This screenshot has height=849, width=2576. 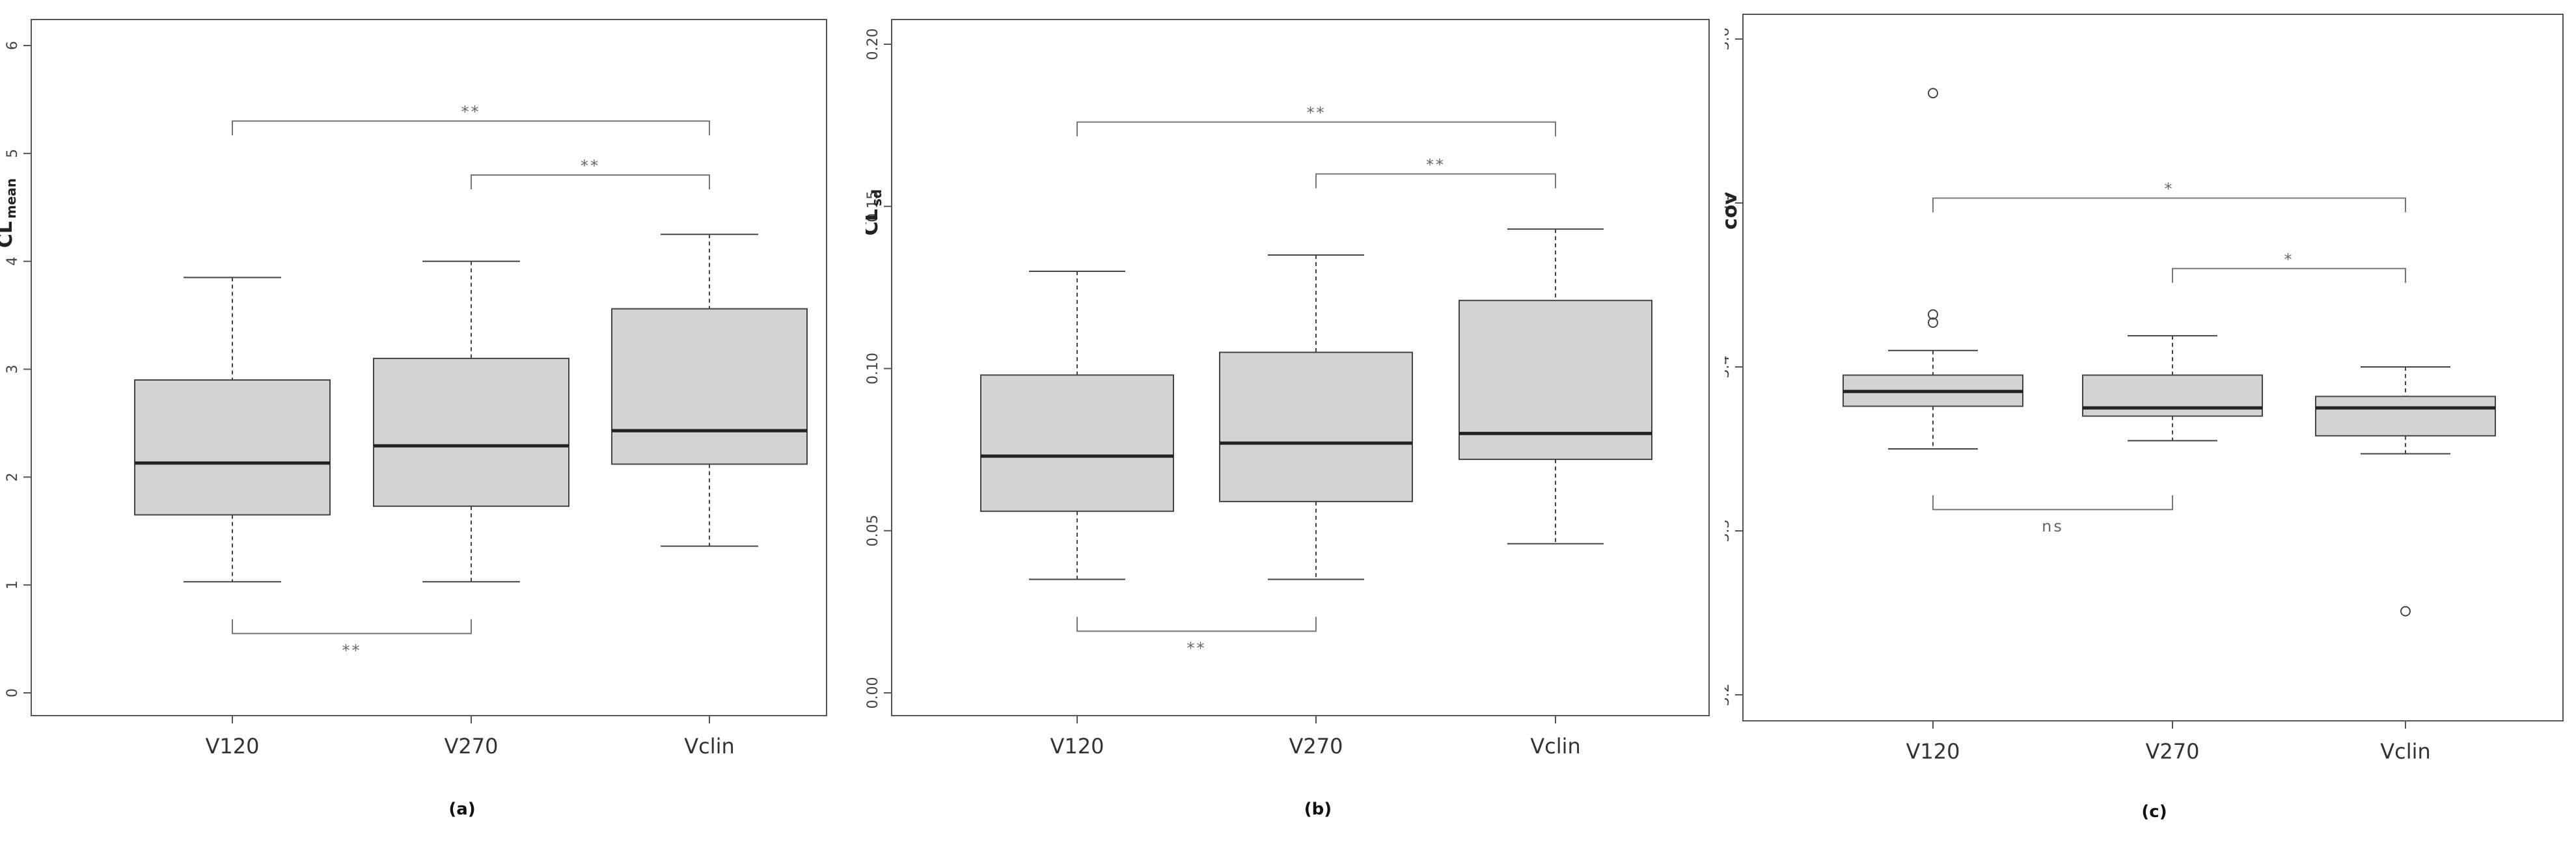 I want to click on panel-a-x-tick-label: Vclin, so click(x=710, y=746).